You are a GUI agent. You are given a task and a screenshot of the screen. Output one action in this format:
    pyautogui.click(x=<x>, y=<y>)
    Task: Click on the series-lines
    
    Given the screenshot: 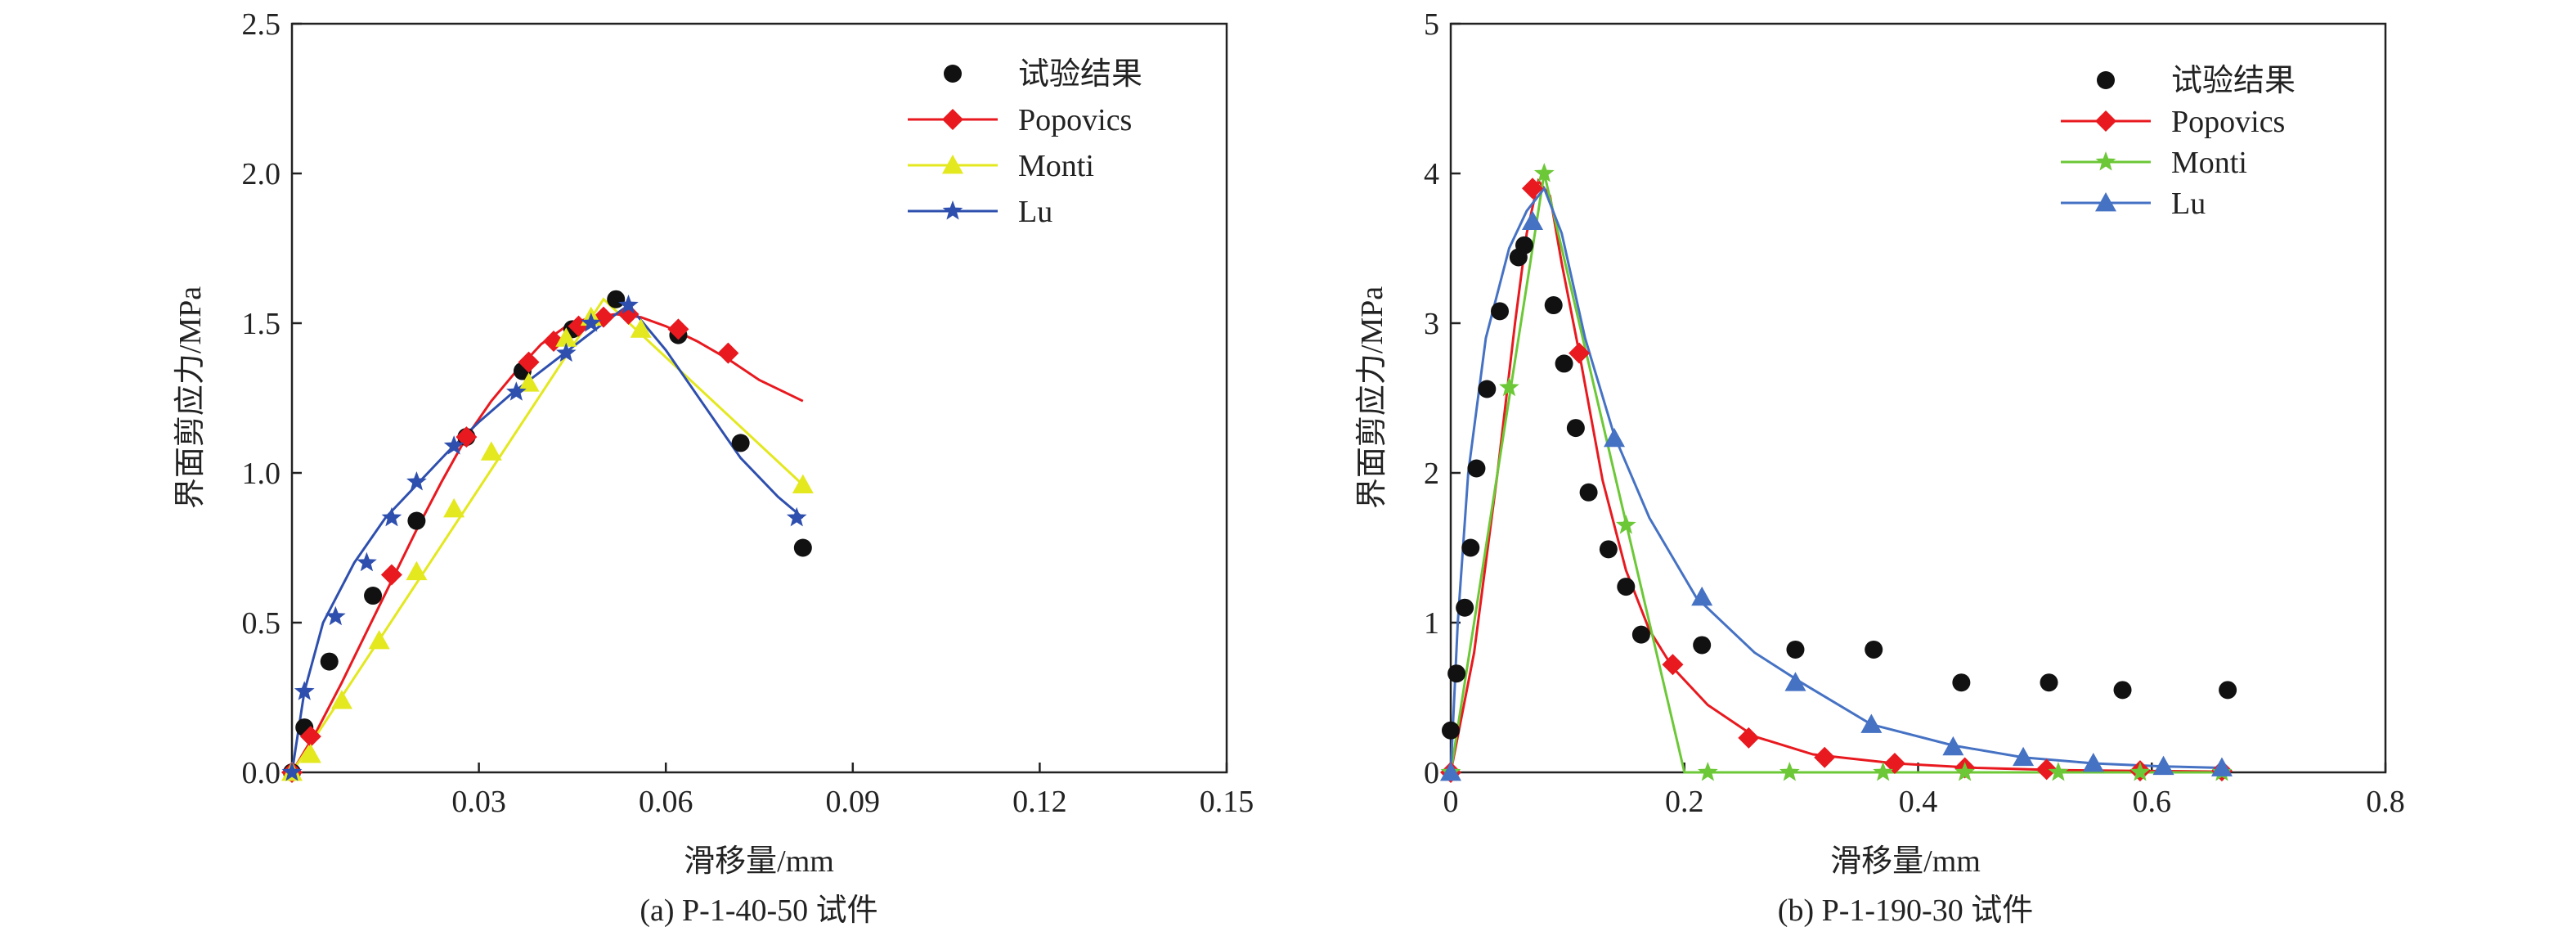 What is the action you would take?
    pyautogui.click(x=547, y=535)
    